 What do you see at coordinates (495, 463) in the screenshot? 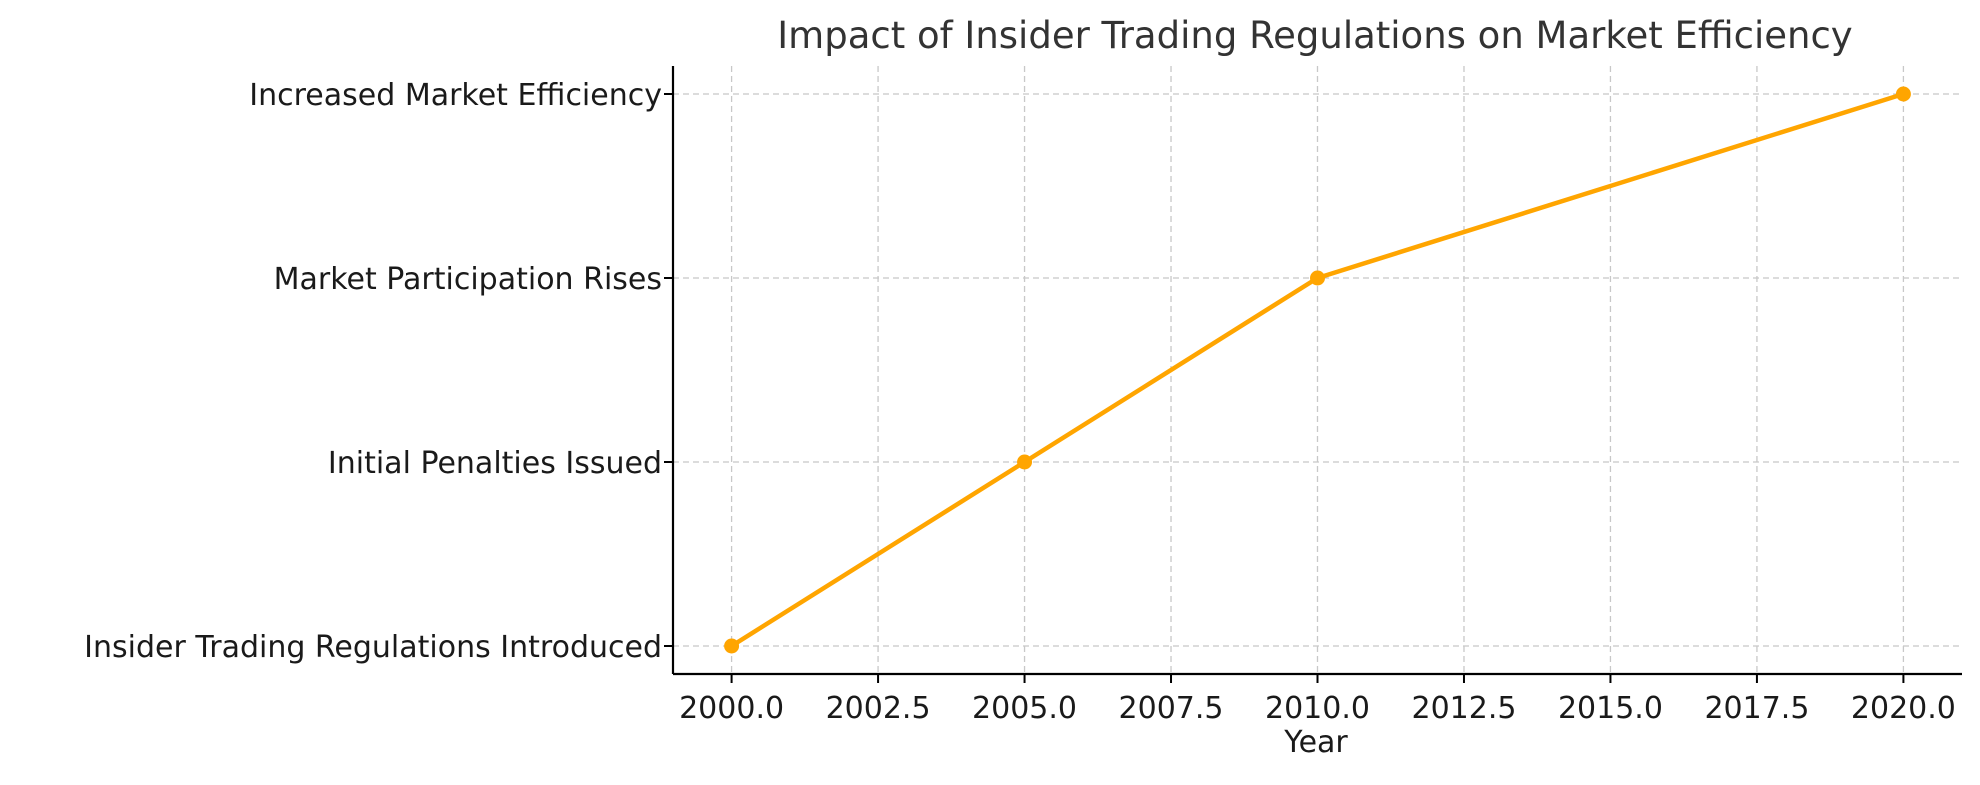
I see `y-tick-label: Initial Penalties Issued` at bounding box center [495, 463].